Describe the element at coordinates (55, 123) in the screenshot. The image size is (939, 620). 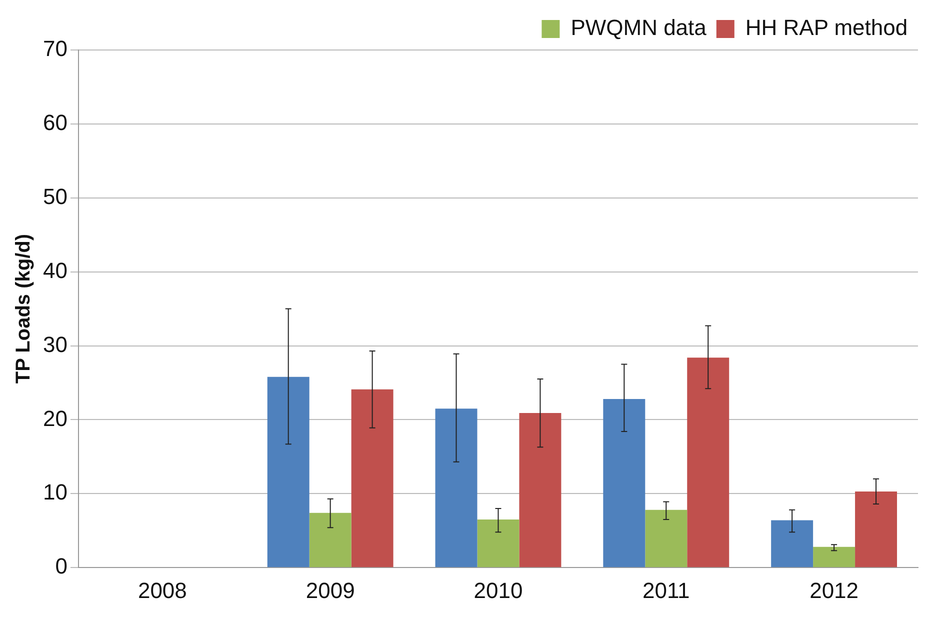
I see `y-tick-label: 60` at that location.